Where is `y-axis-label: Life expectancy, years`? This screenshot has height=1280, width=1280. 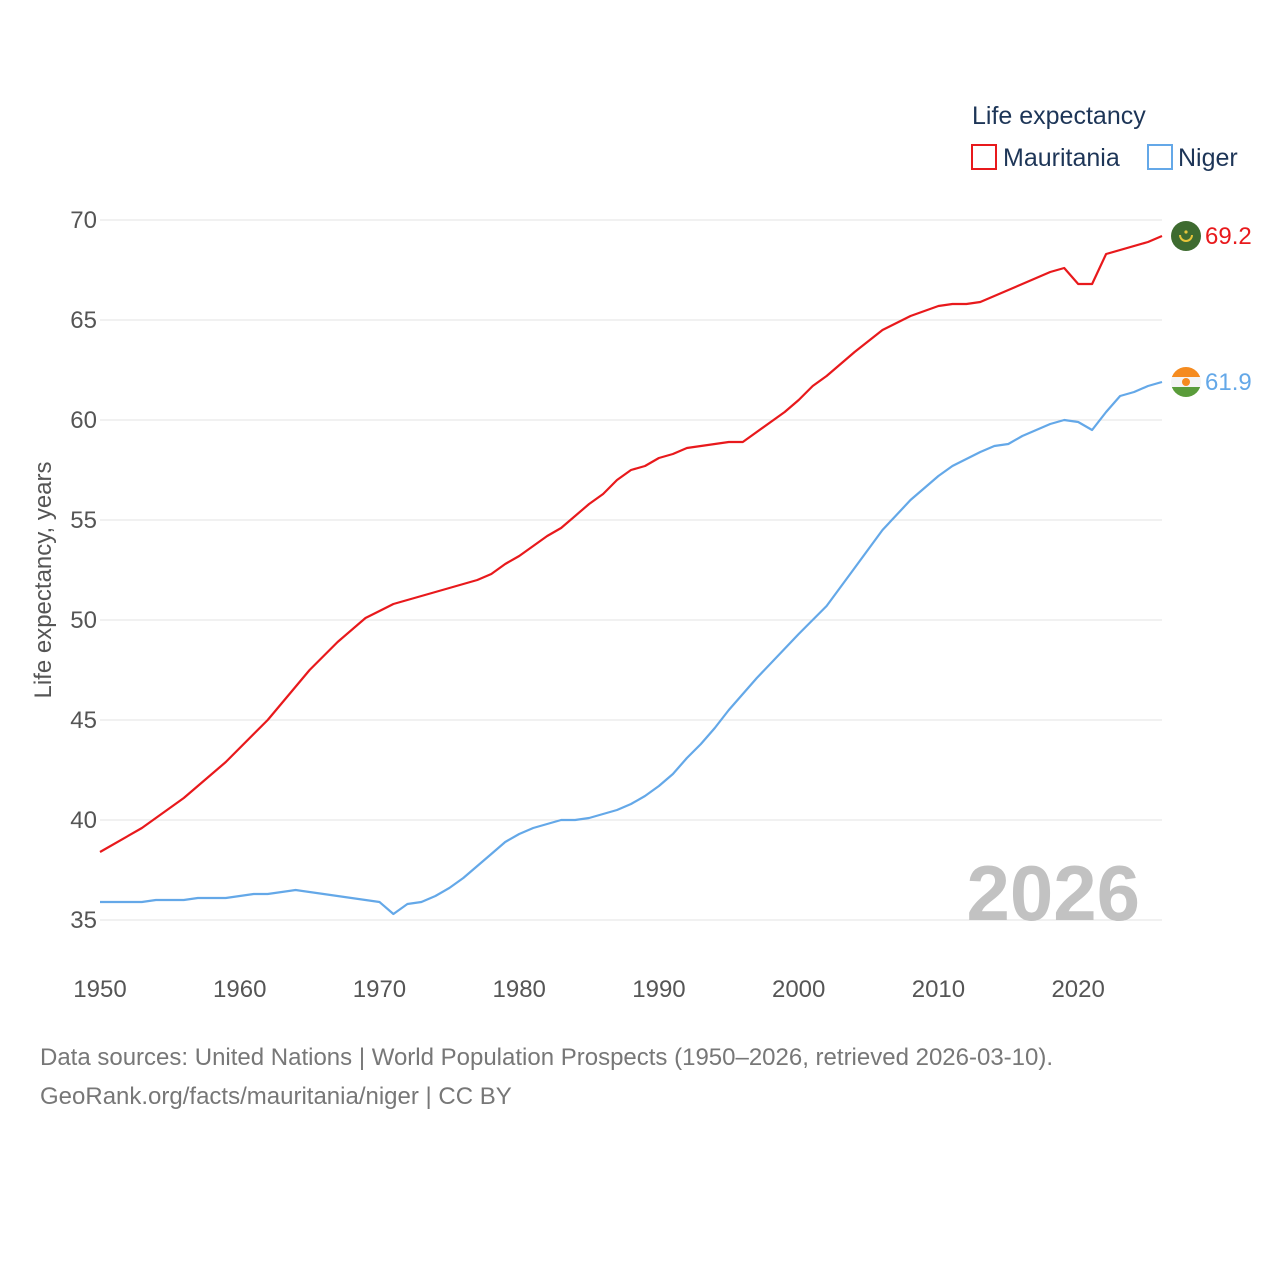
y-axis-label: Life expectancy, years is located at coordinates (43, 579).